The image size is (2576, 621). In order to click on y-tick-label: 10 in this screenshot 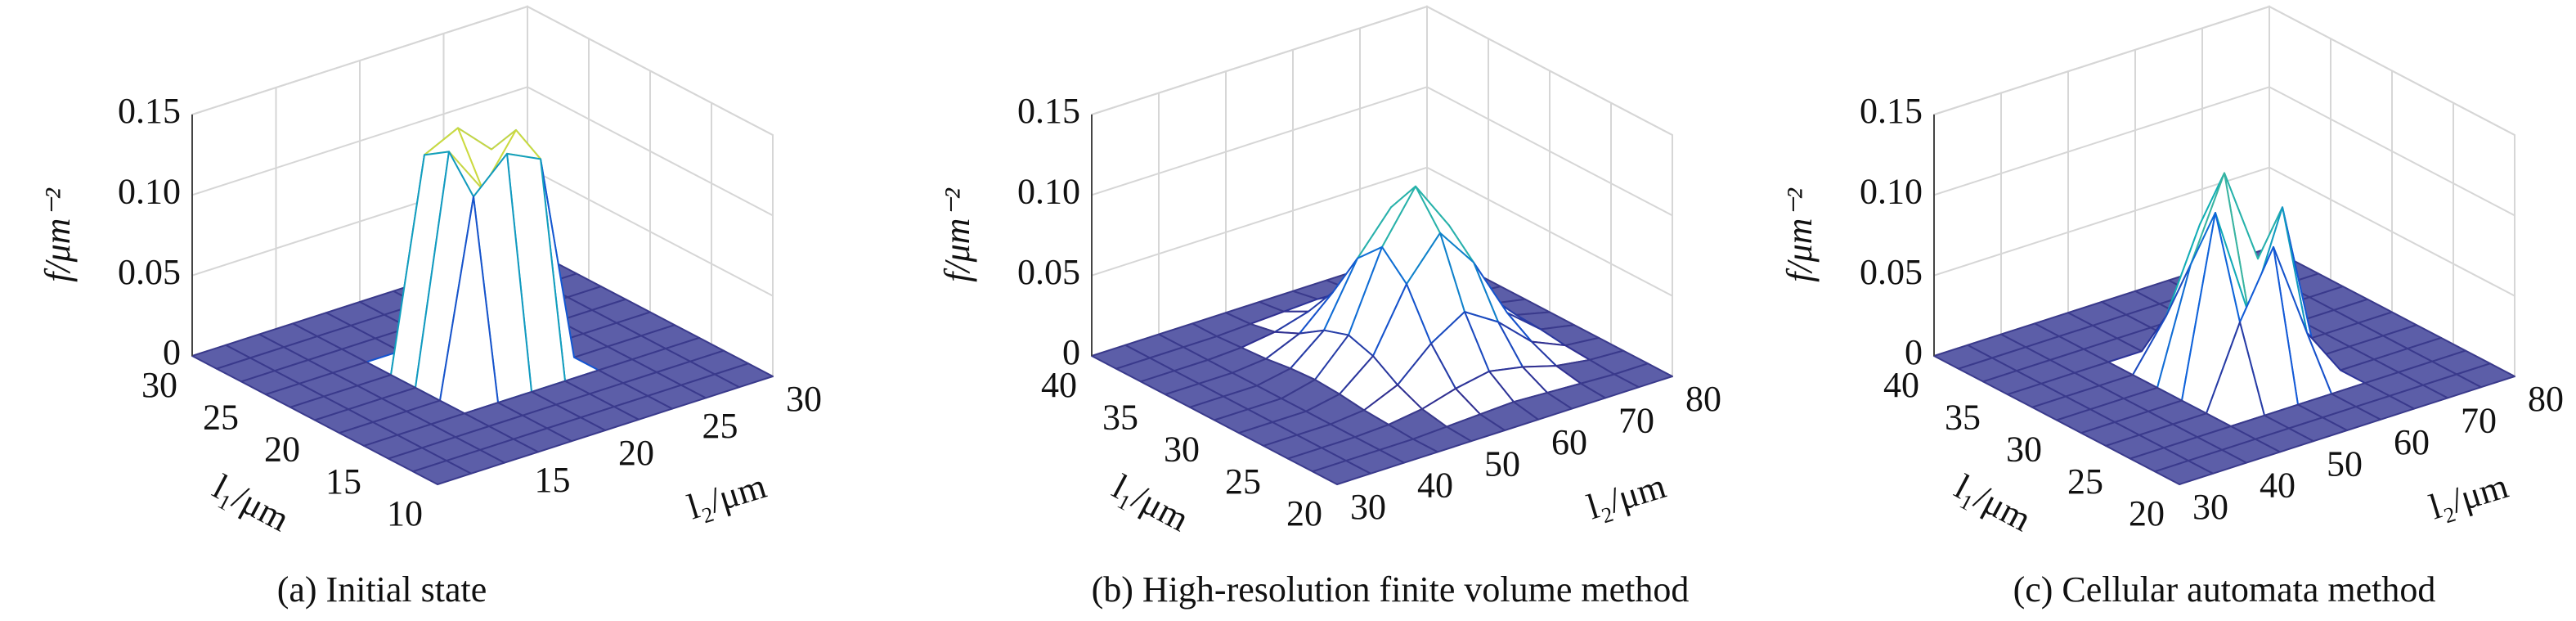, I will do `click(405, 513)`.